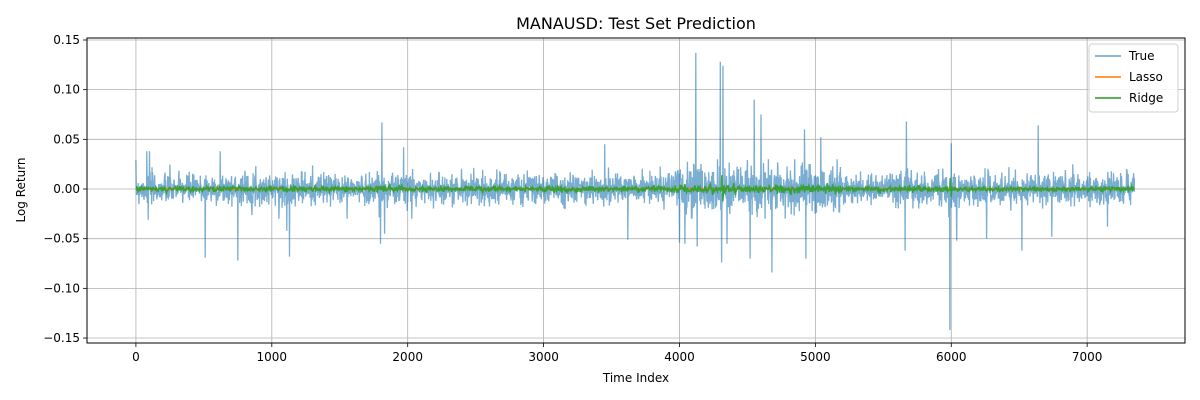 This screenshot has width=1200, height=400. Describe the element at coordinates (272, 357) in the screenshot. I see `x-tick-label: 1000` at that location.